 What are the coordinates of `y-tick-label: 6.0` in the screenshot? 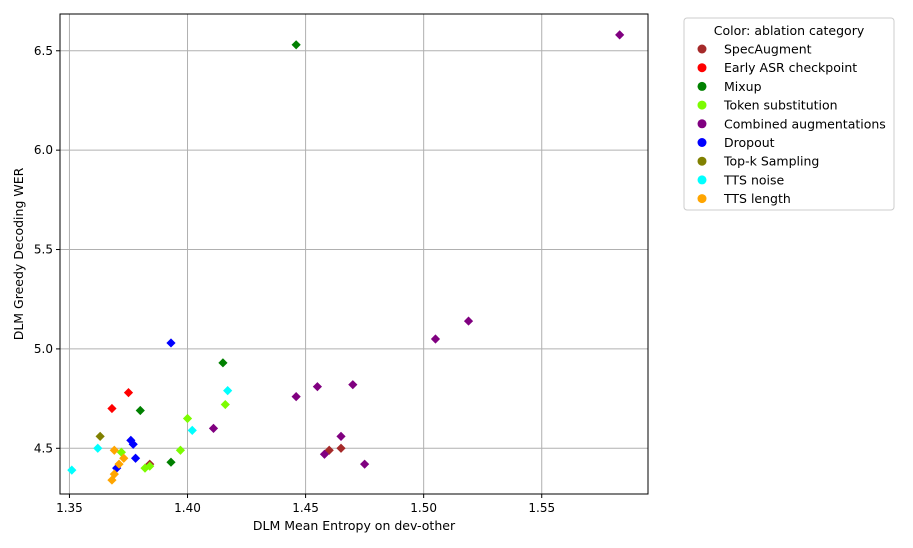 It's located at (43, 150).